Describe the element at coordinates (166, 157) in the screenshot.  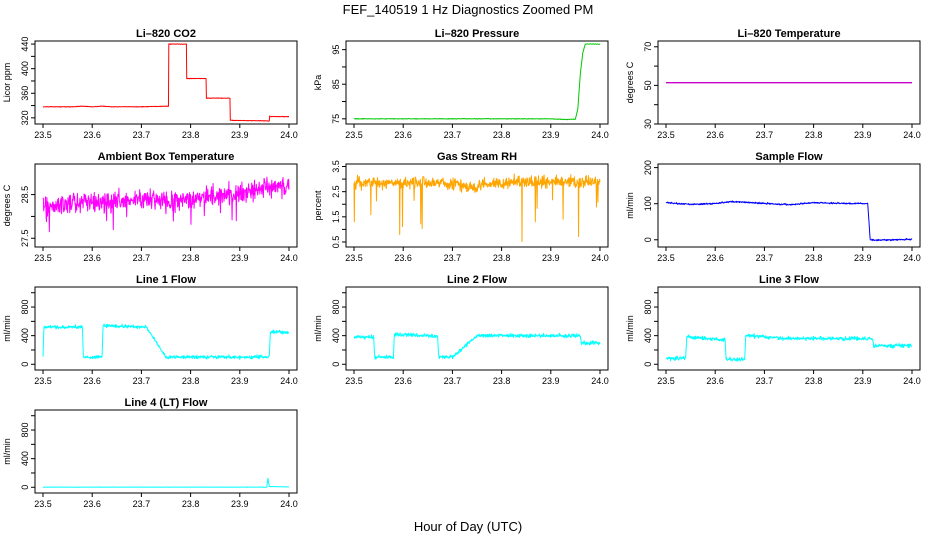
I see `panel-title: Ambient Box Temperature` at that location.